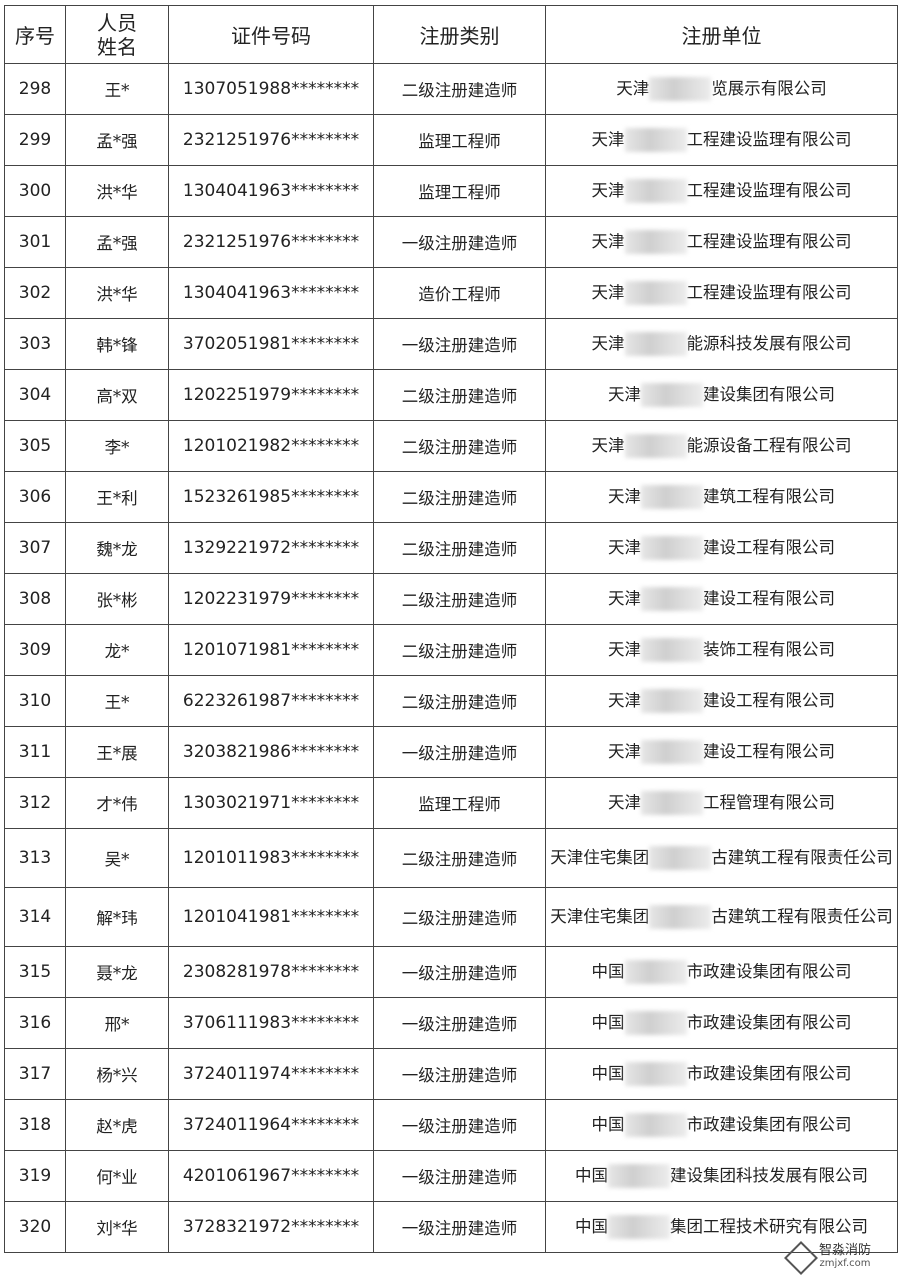 The width and height of the screenshot is (899, 1275). What do you see at coordinates (35, 395) in the screenshot?
I see `row-number: 304` at bounding box center [35, 395].